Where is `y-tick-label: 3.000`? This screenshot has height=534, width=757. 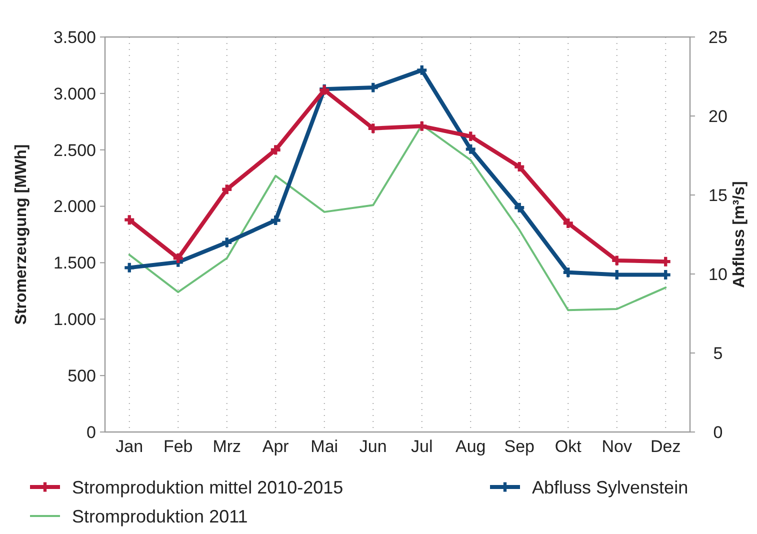 y-tick-label: 3.000 is located at coordinates (74, 94).